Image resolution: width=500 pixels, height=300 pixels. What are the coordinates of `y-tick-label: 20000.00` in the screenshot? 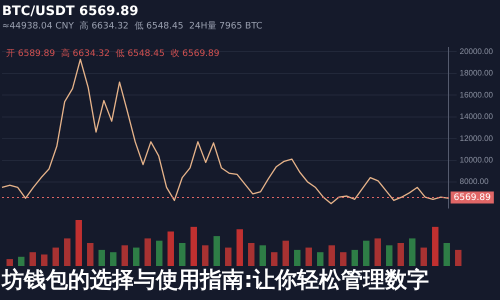 It's located at (477, 51).